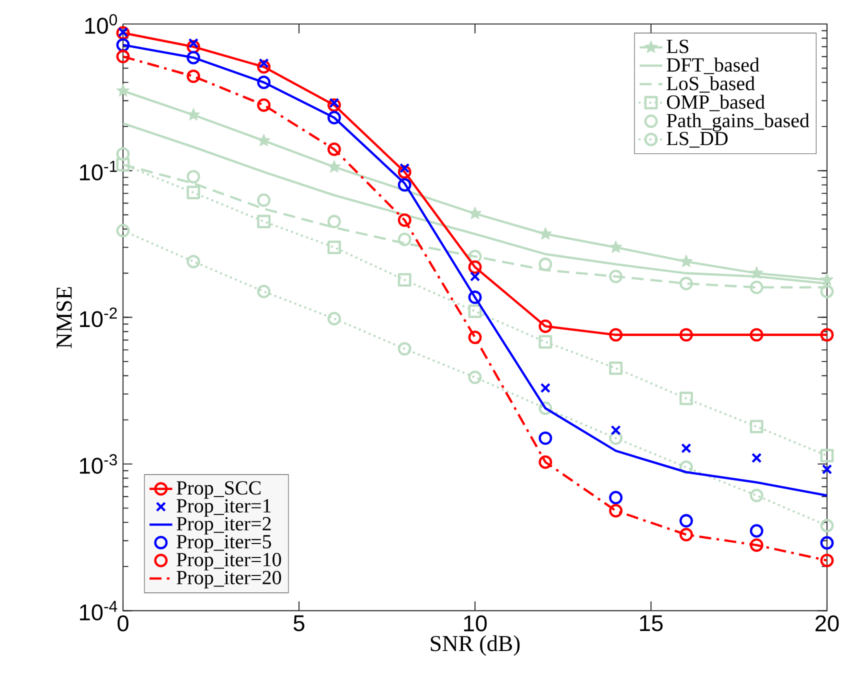 The width and height of the screenshot is (850, 696). What do you see at coordinates (716, 103) in the screenshot?
I see `legend-label: OMP_based` at bounding box center [716, 103].